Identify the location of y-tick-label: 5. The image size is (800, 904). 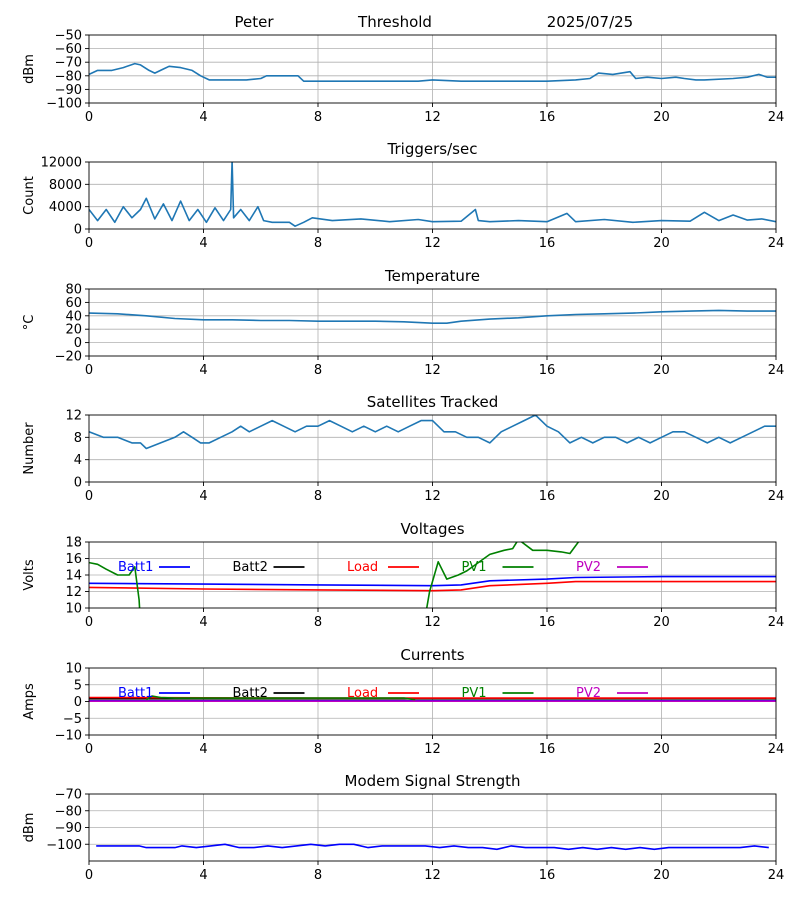
(78, 685).